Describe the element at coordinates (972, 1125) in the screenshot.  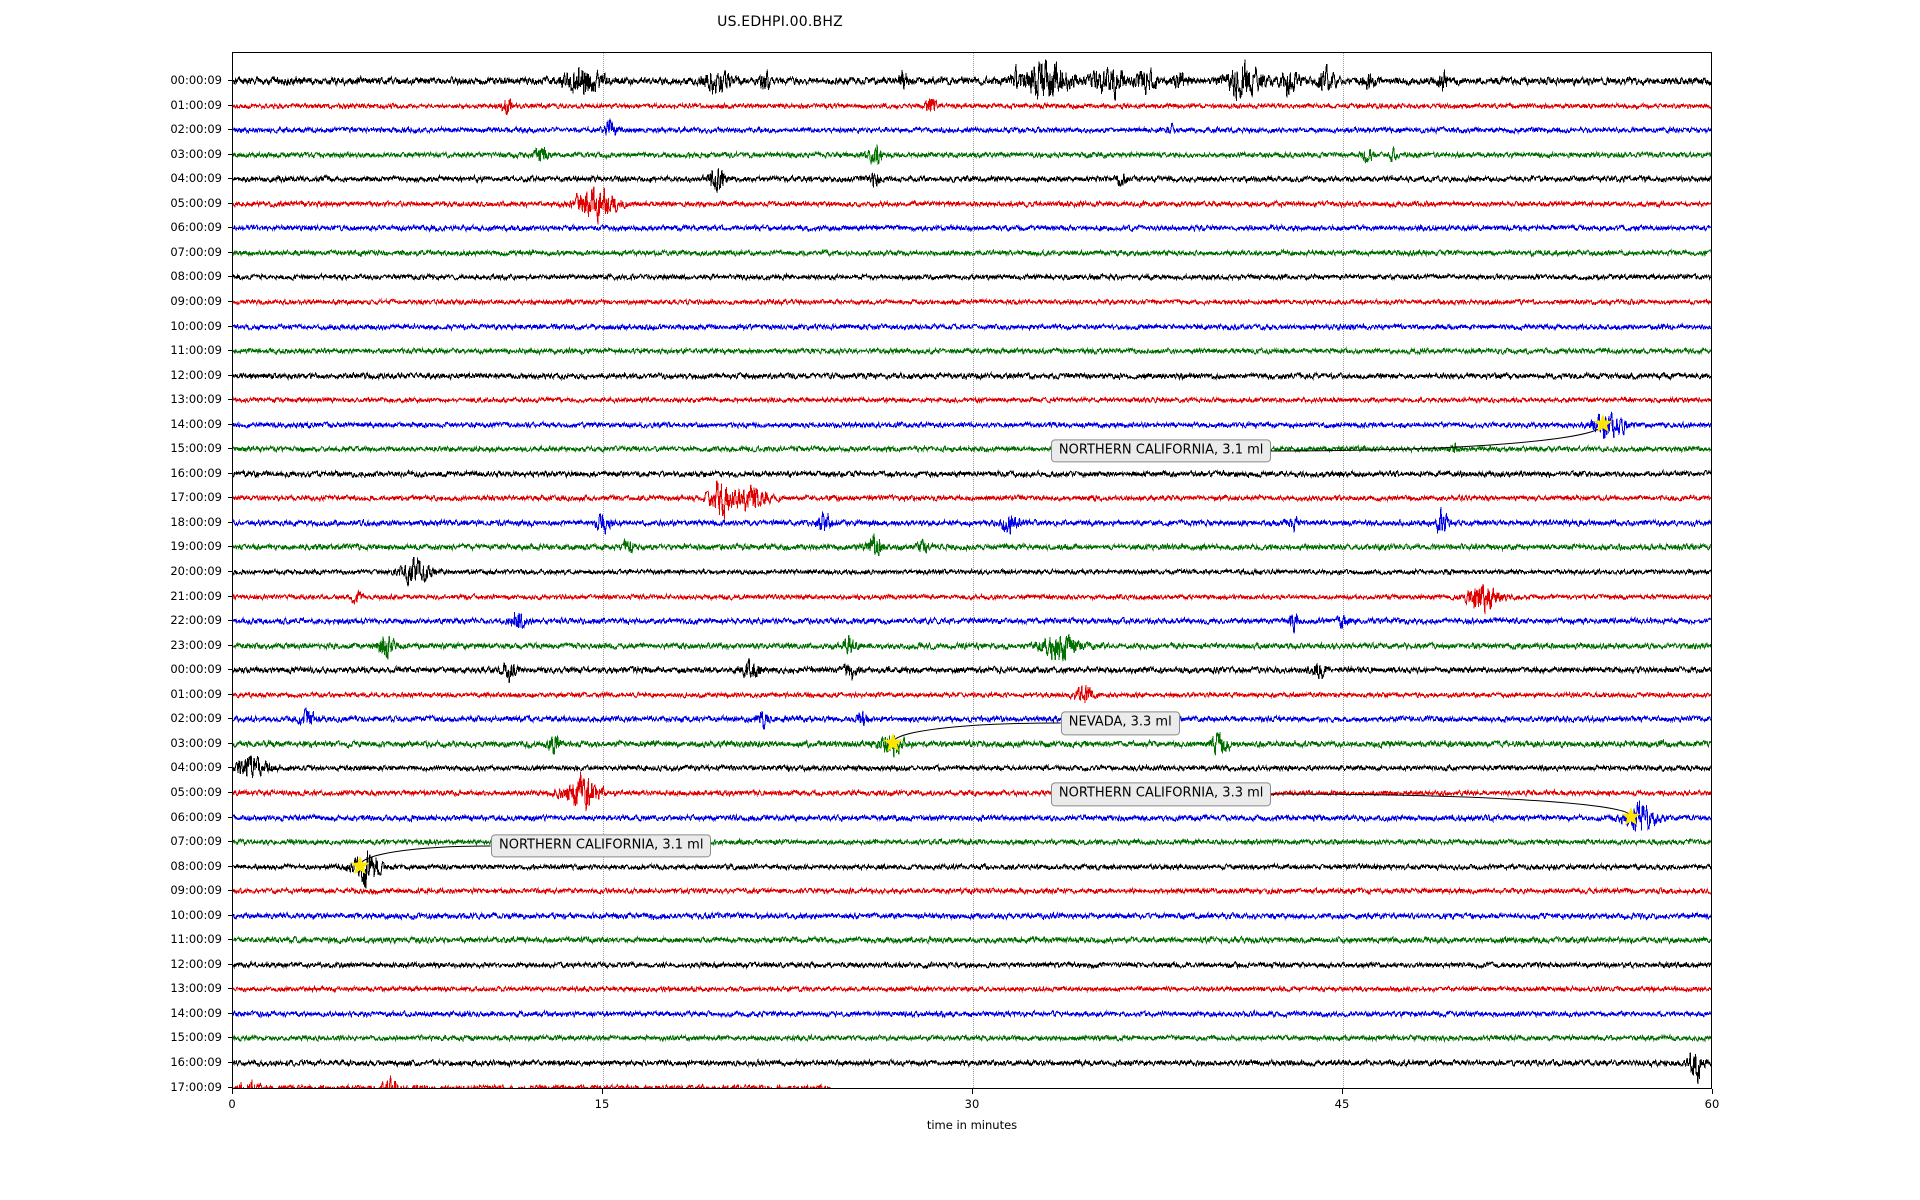
I see `x-axis-title: time in minutes` at that location.